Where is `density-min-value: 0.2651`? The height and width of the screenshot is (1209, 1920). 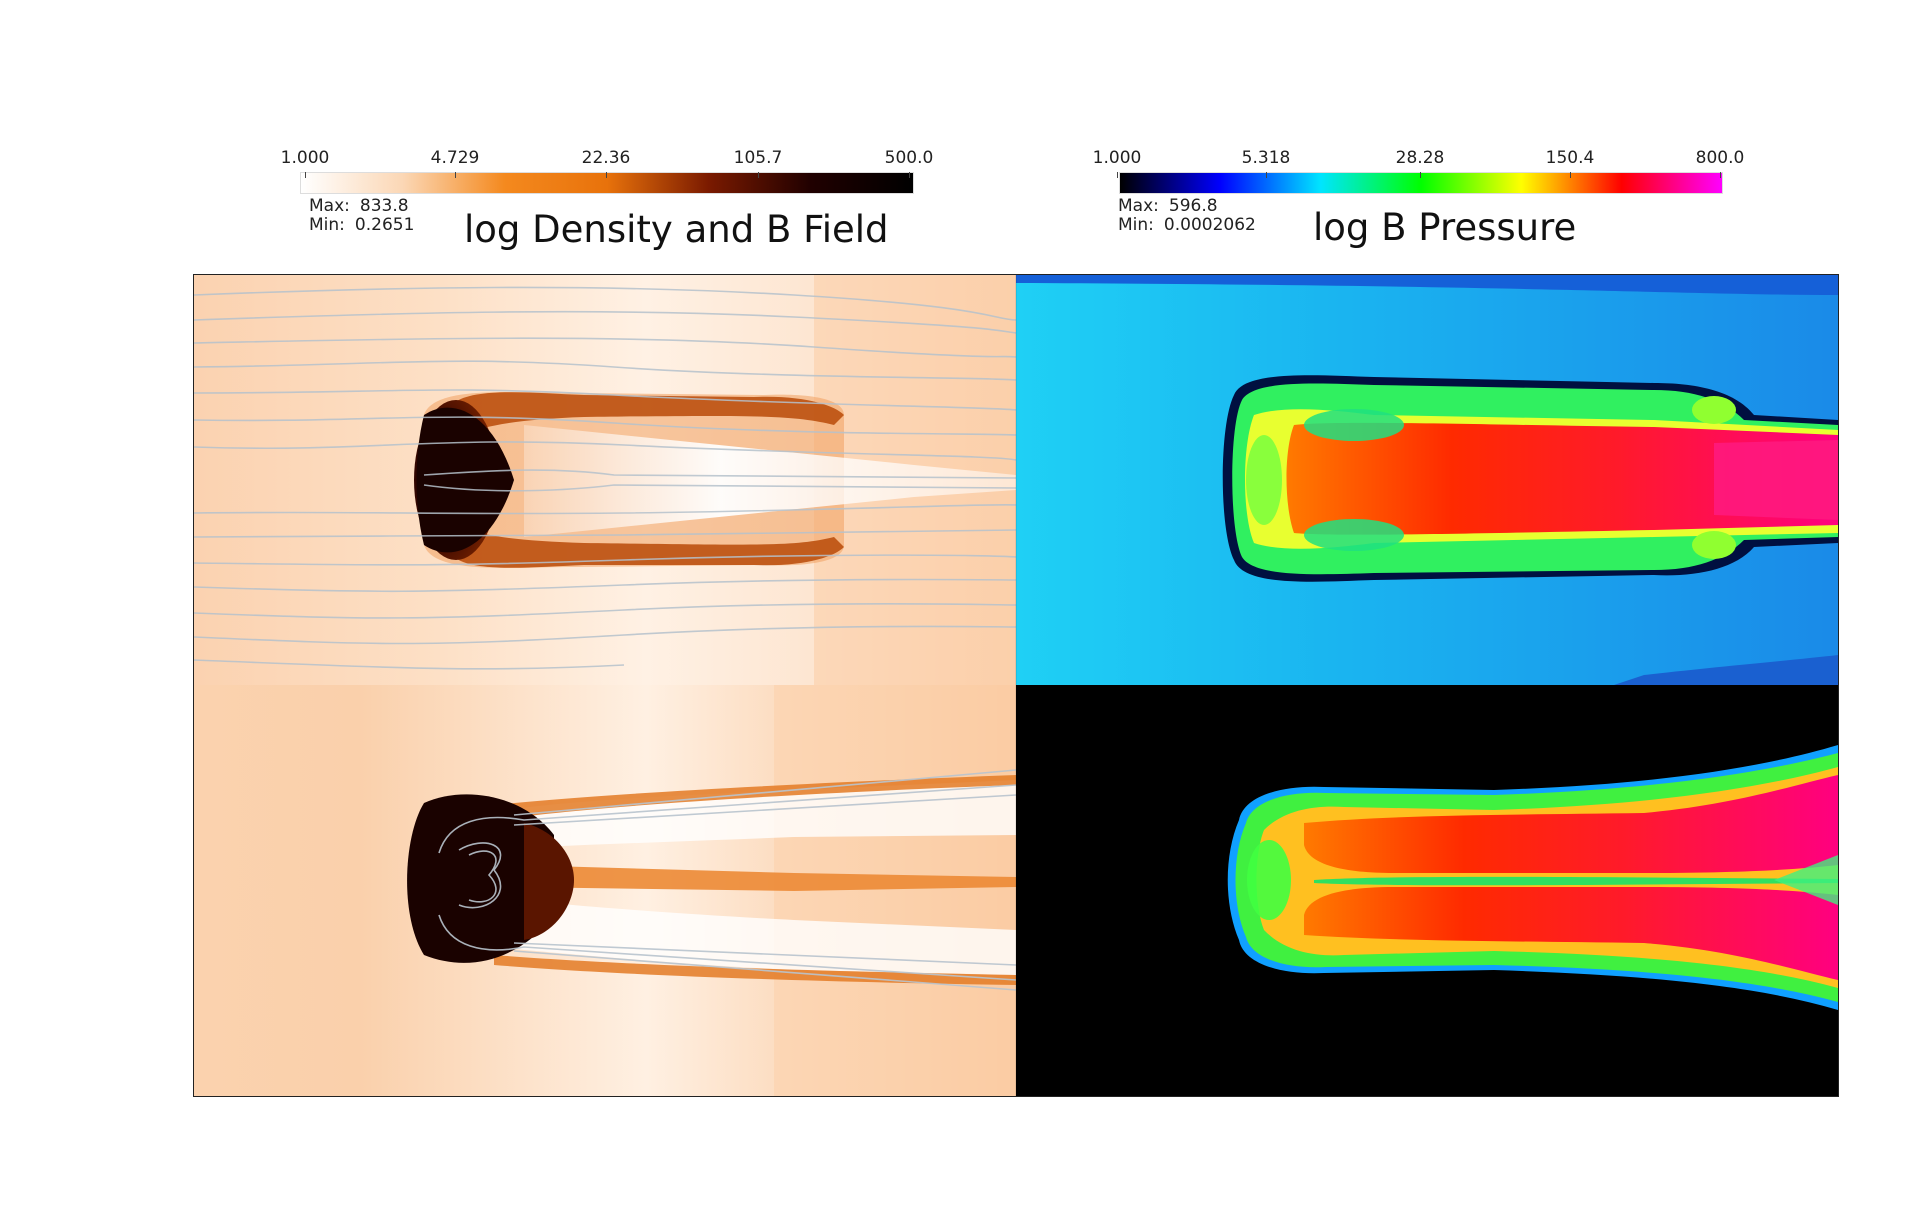
density-min-value: 0.2651 is located at coordinates (384, 225).